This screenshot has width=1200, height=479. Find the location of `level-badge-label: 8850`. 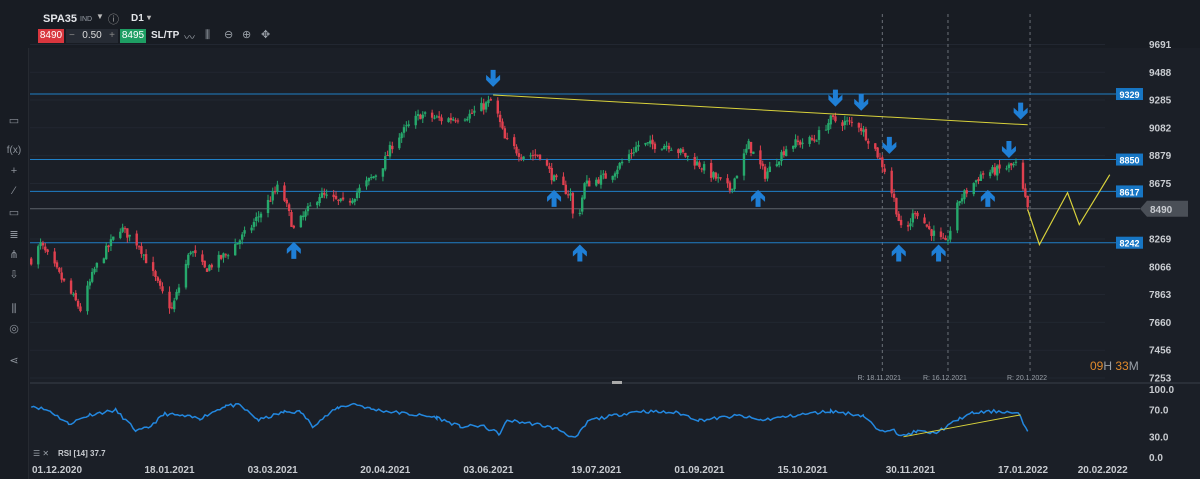

level-badge-label: 8850 is located at coordinates (1129, 161).